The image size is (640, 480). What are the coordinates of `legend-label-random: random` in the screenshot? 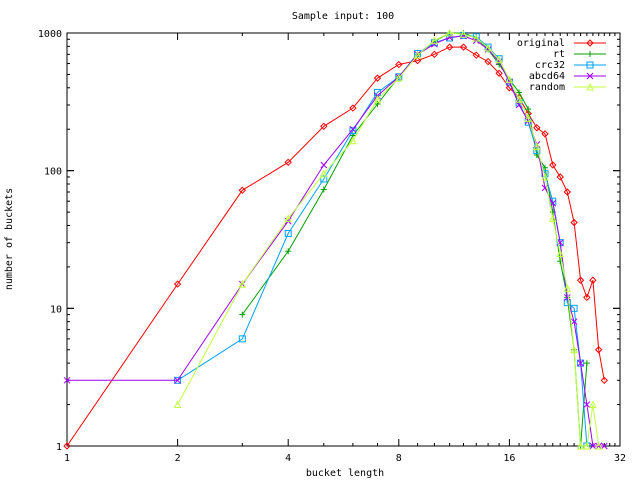 It's located at (547, 87).